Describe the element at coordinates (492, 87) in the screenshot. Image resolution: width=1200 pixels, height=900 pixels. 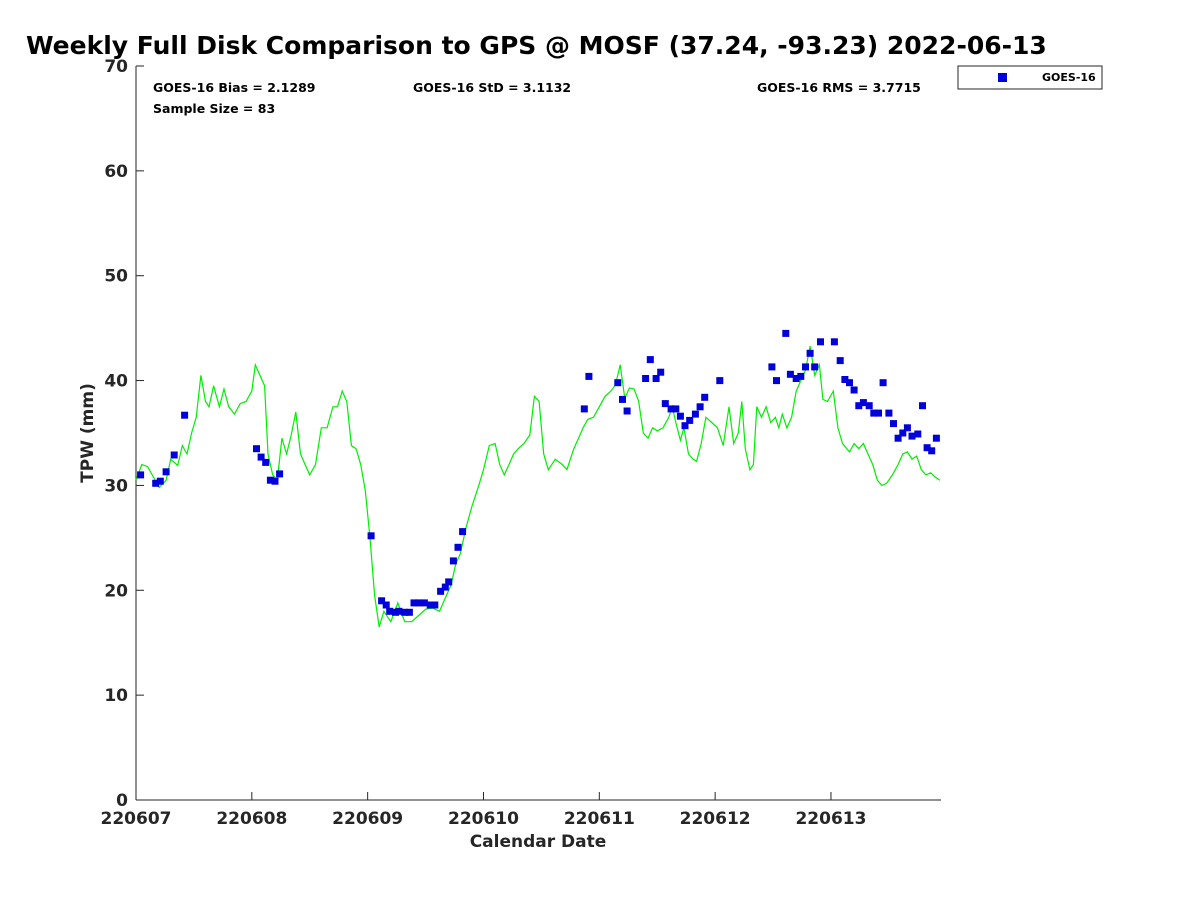
I see `stat-std: GOES-16 StD = 3.1132` at that location.